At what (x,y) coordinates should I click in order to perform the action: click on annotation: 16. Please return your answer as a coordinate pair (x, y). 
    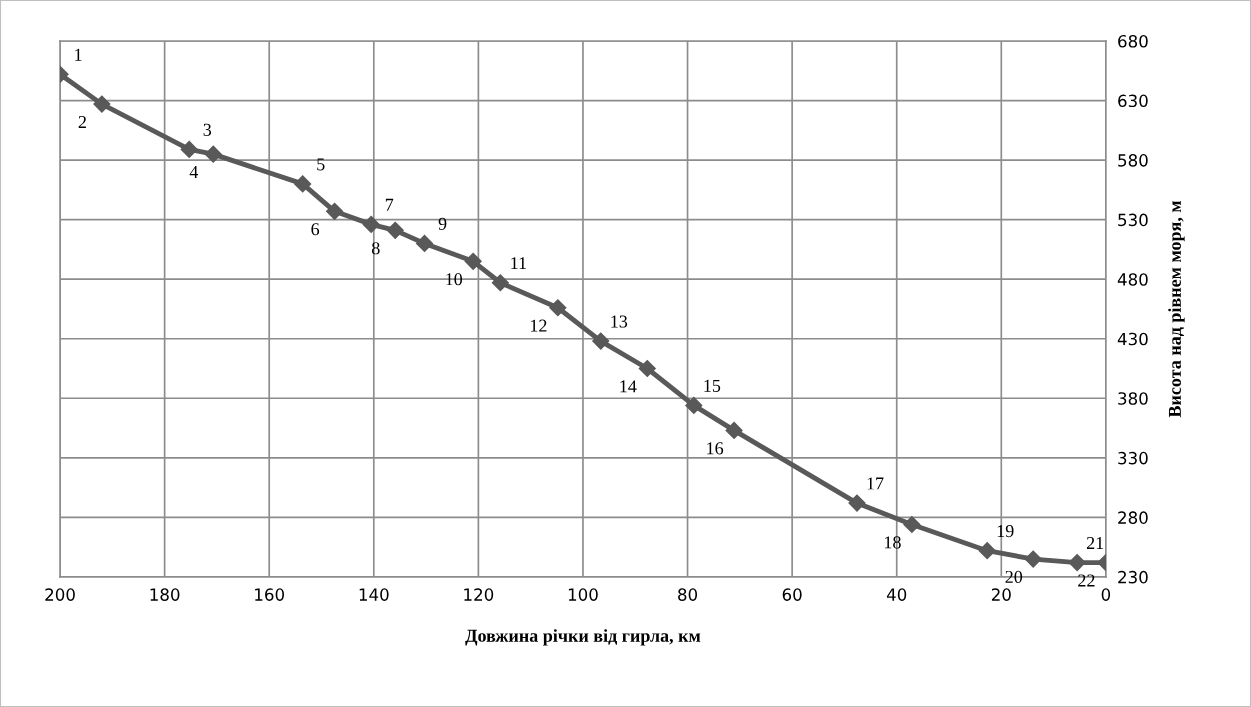
    Looking at the image, I should click on (715, 448).